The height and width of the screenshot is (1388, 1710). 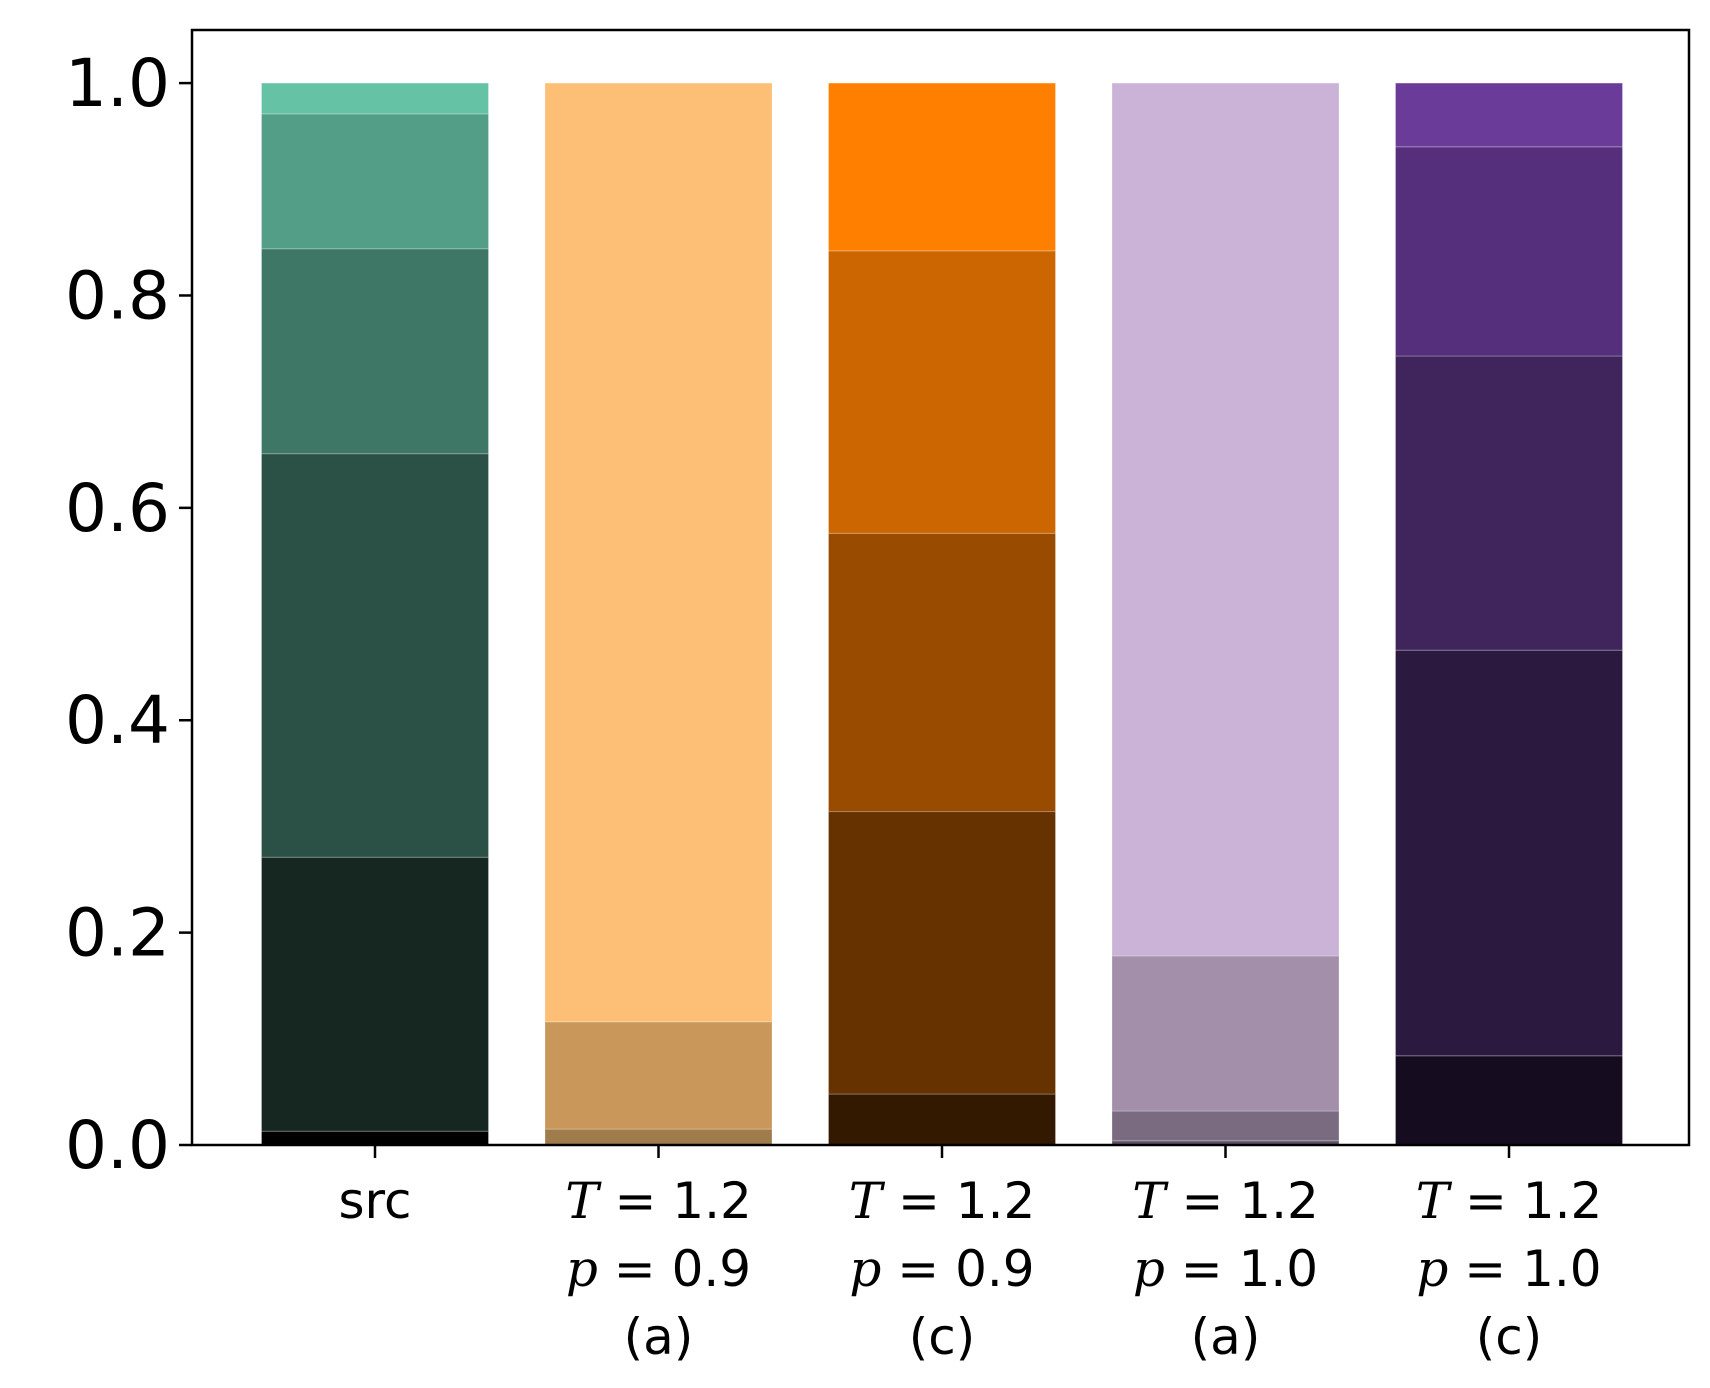 What do you see at coordinates (117, 508) in the screenshot?
I see `y-tick-label: 0.6` at bounding box center [117, 508].